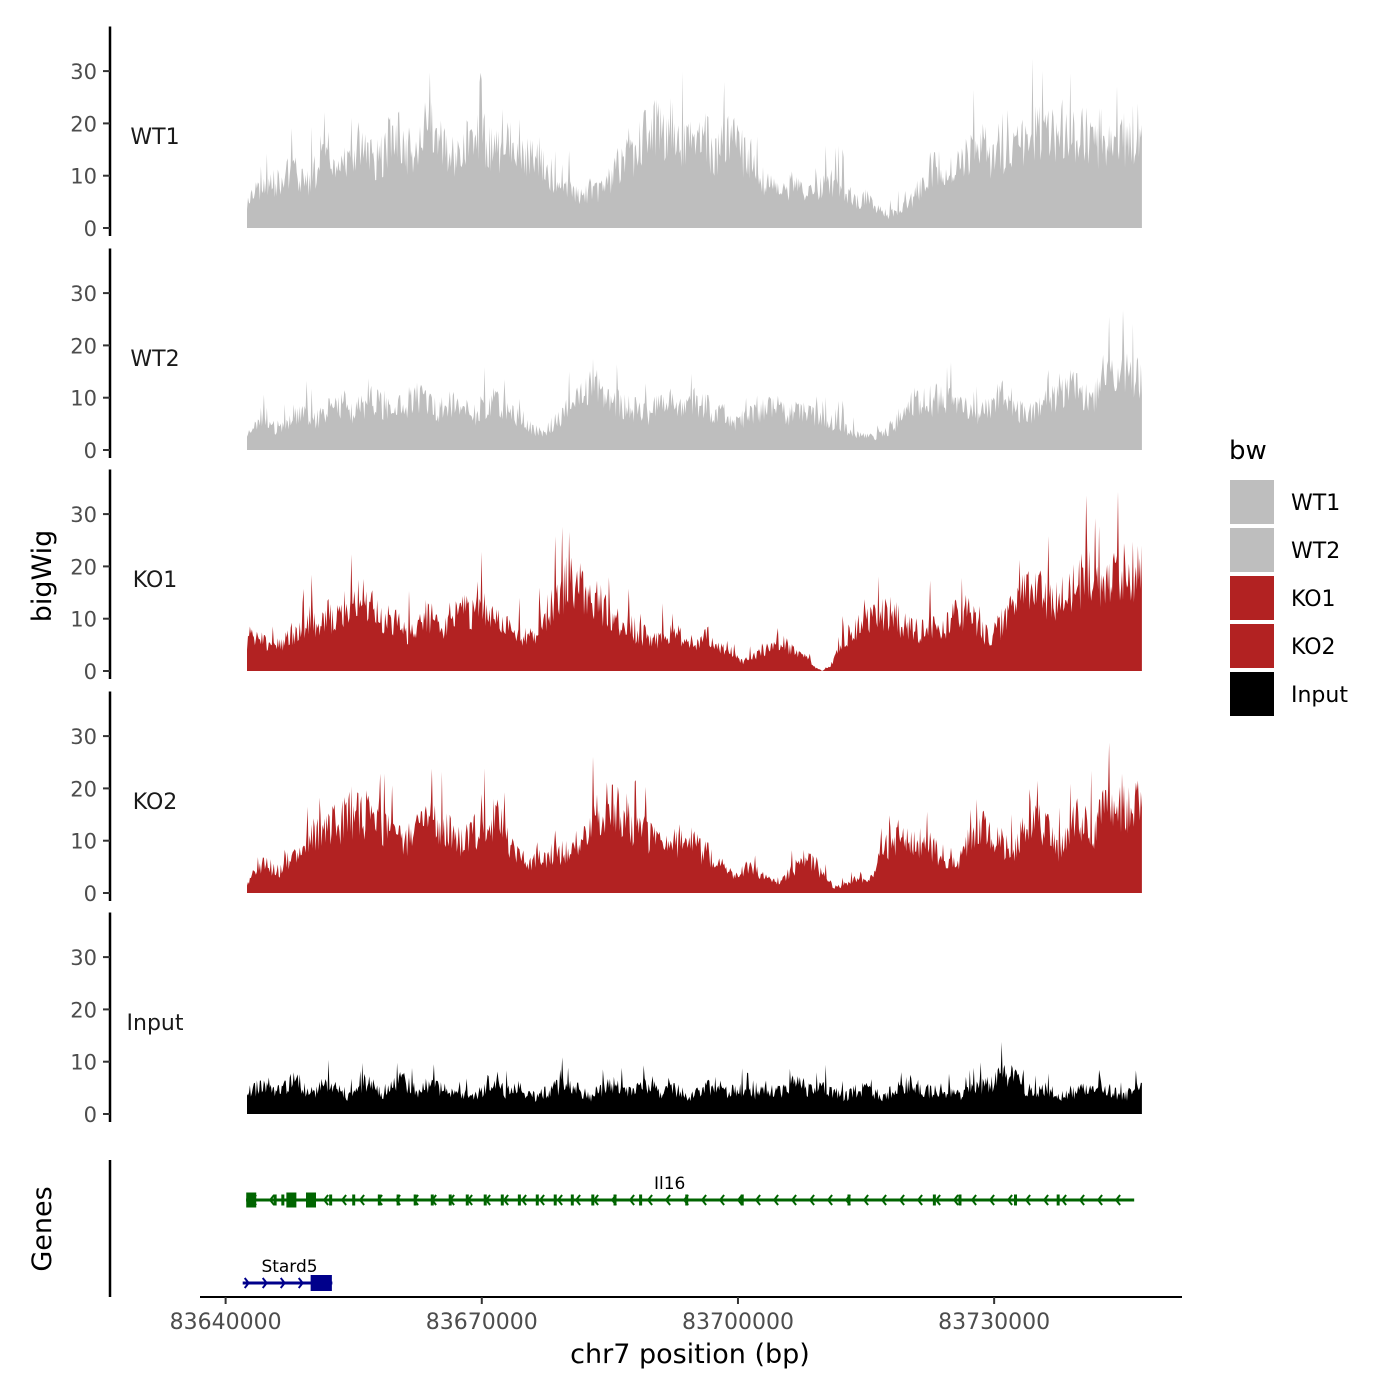 The height and width of the screenshot is (1400, 1400). Describe the element at coordinates (694, 143) in the screenshot. I see `coverage-area-wt1` at that location.